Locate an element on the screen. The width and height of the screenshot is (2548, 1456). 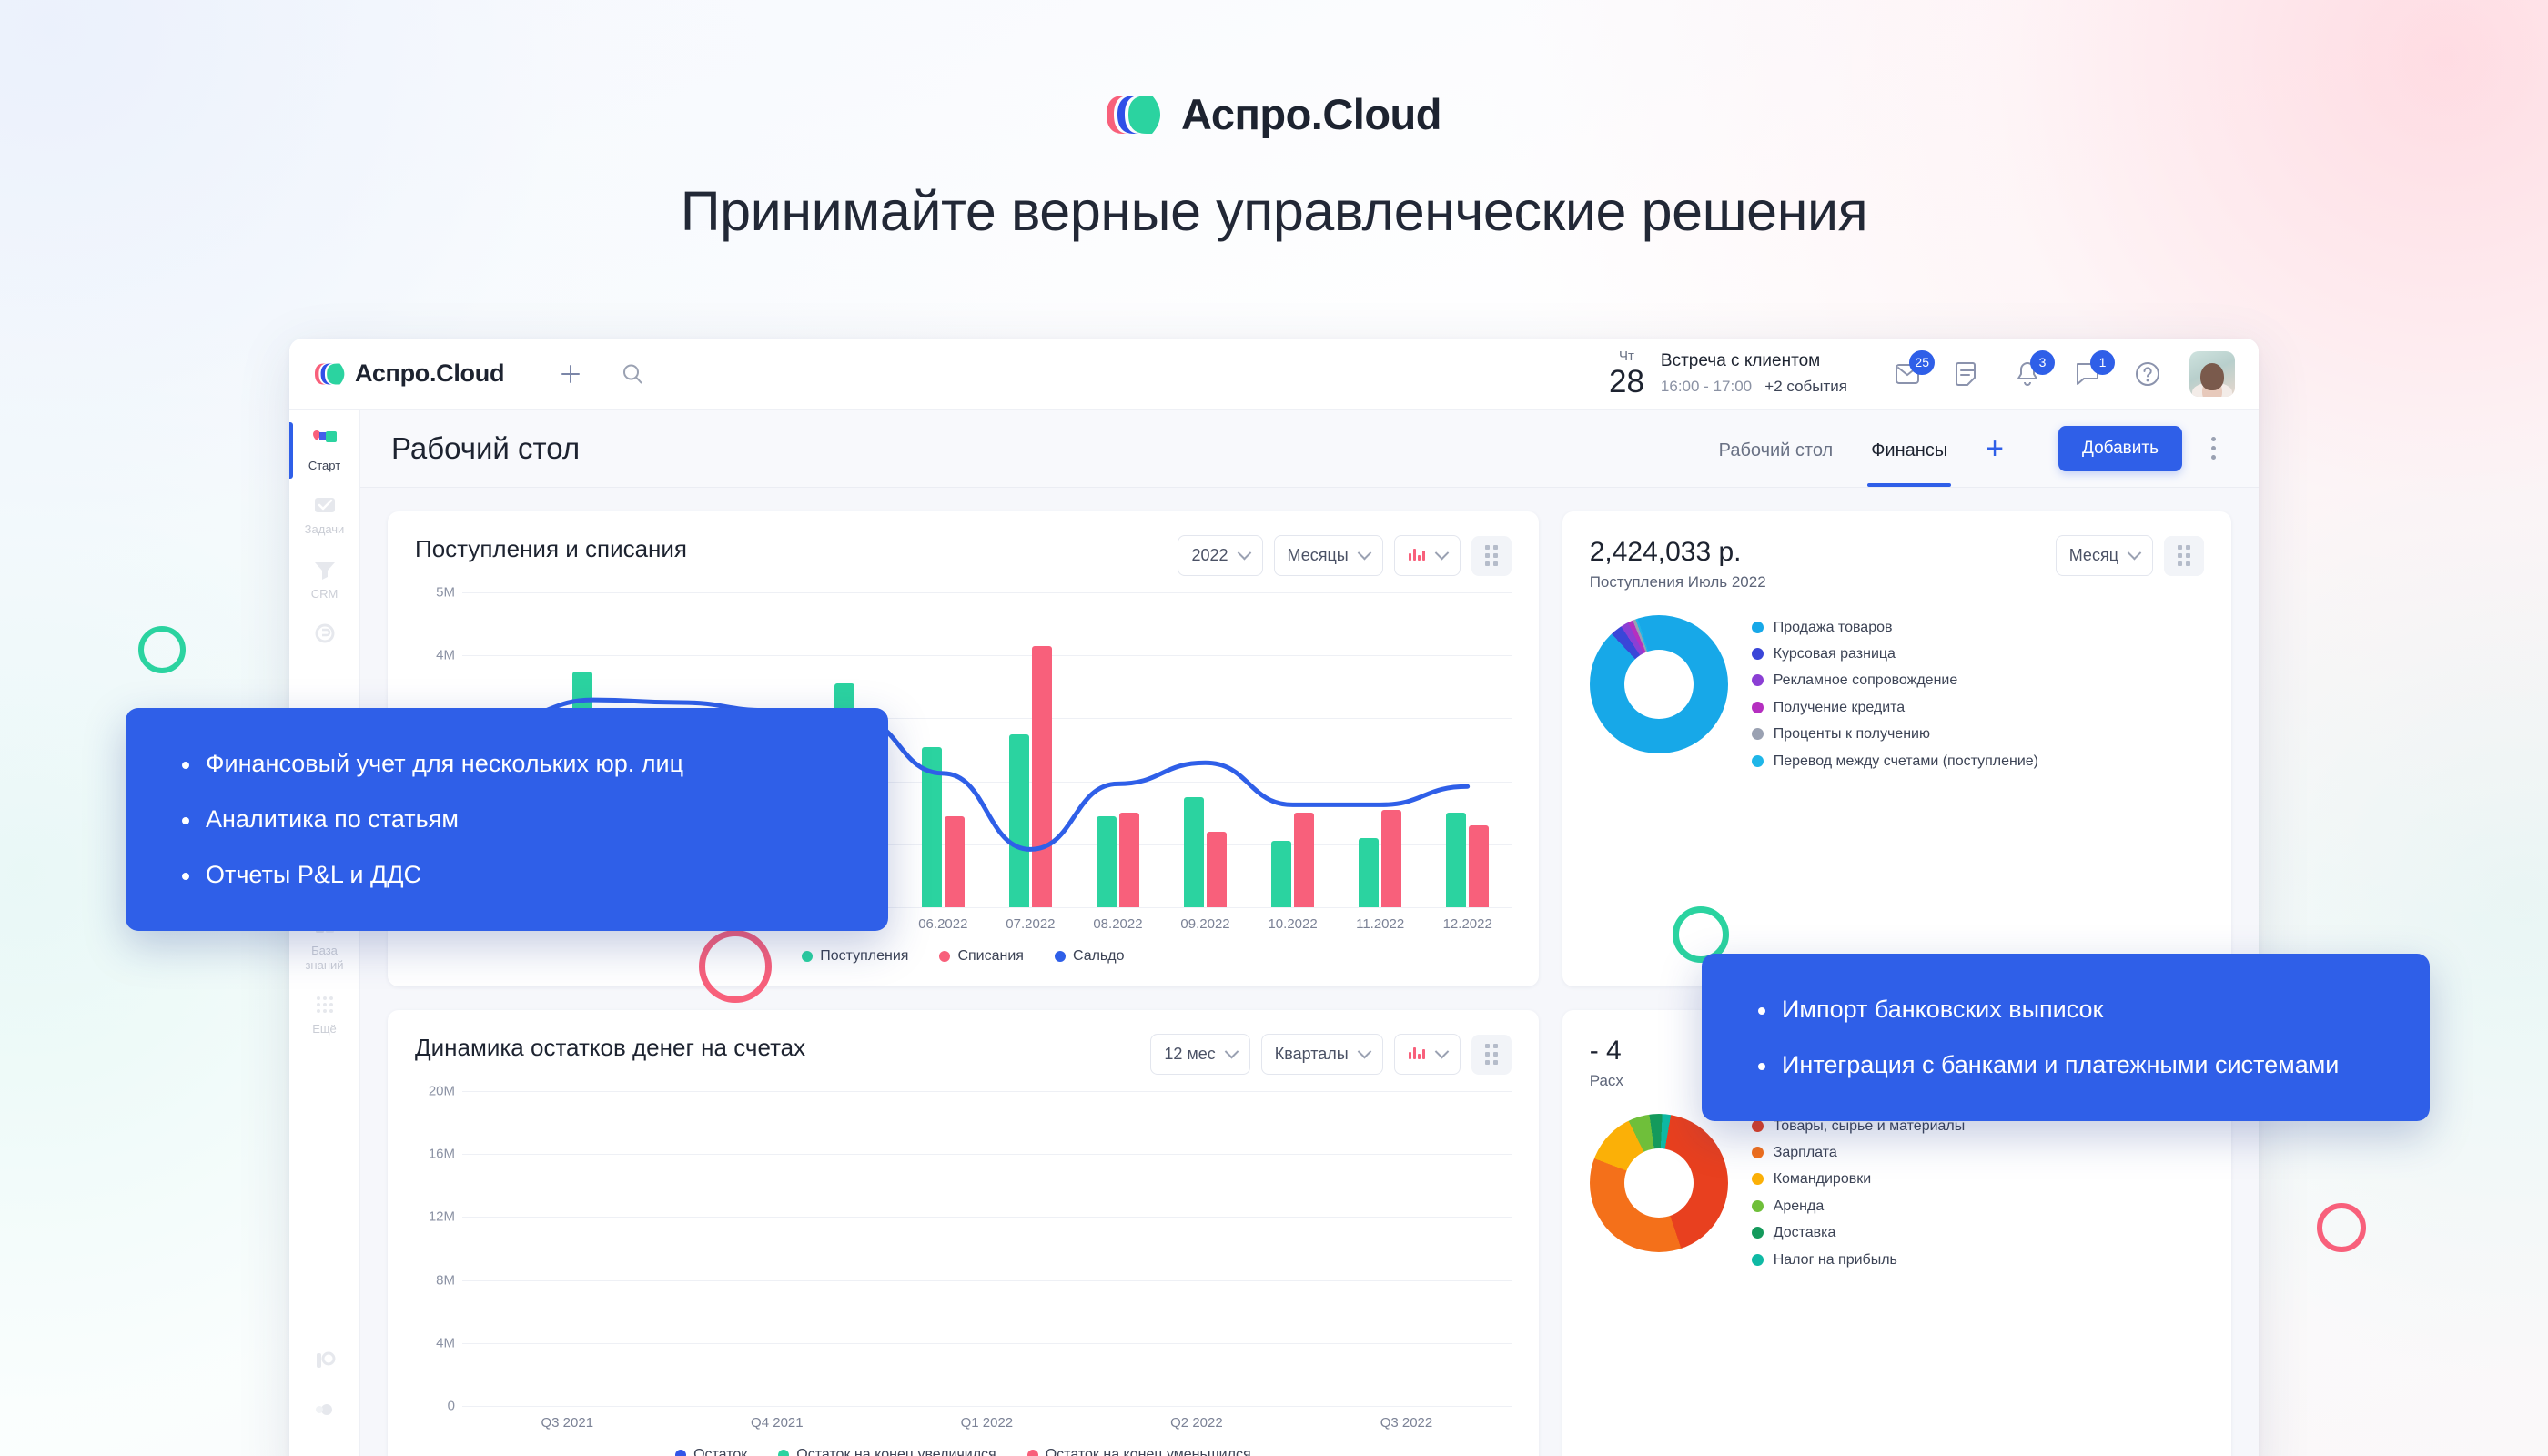
legend-item: Проценты к получению is located at coordinates (1895, 734).